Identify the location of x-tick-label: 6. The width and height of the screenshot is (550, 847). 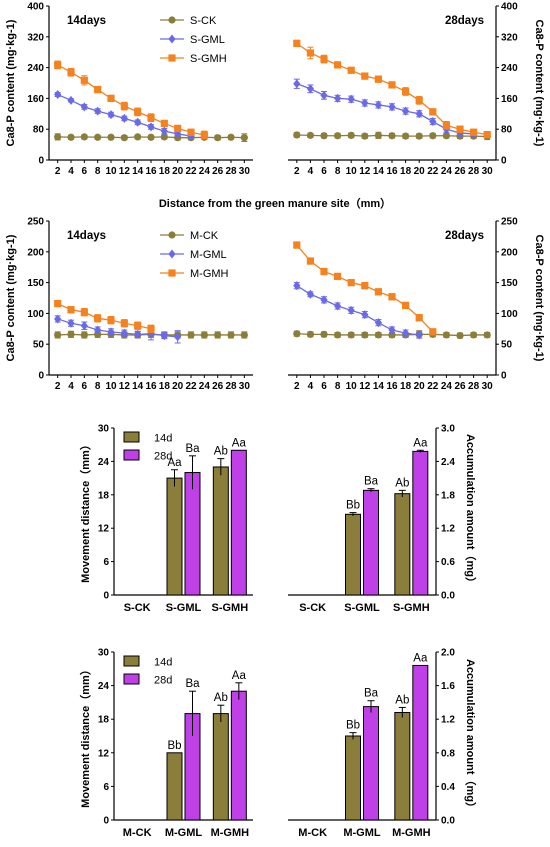
(85, 386).